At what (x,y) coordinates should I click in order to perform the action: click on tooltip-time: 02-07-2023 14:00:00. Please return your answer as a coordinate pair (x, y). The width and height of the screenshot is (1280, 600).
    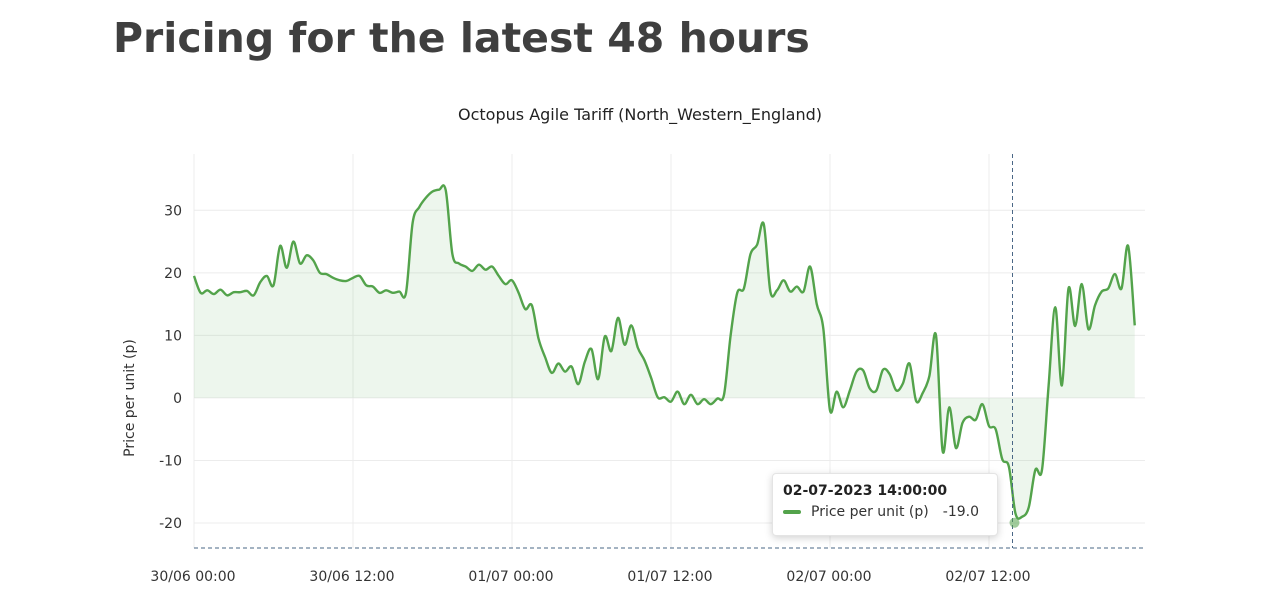
    Looking at the image, I should click on (865, 491).